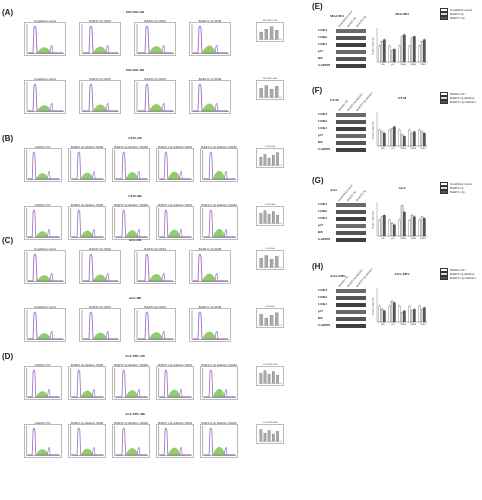 This screenshot has width=482, height=500. What do you see at coordinates (402, 14) in the screenshot?
I see `chart-title: MGC803` at bounding box center [402, 14].